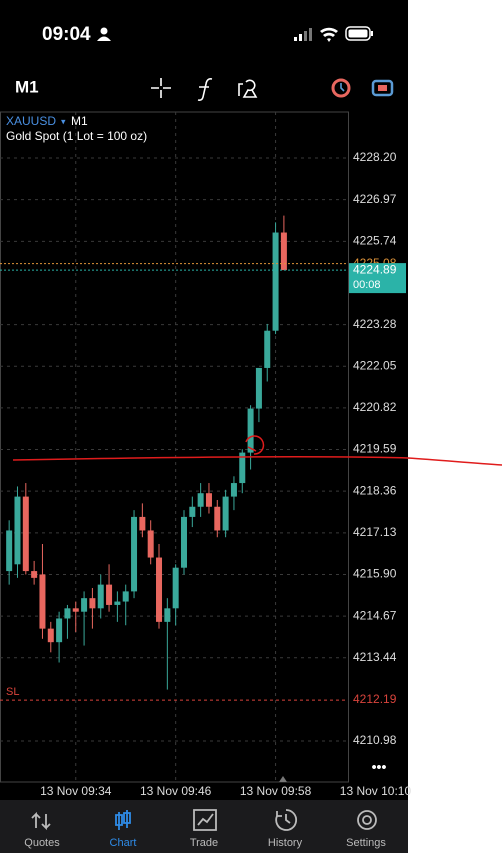  What do you see at coordinates (31, 121) in the screenshot?
I see `symbol: XAUUSD` at bounding box center [31, 121].